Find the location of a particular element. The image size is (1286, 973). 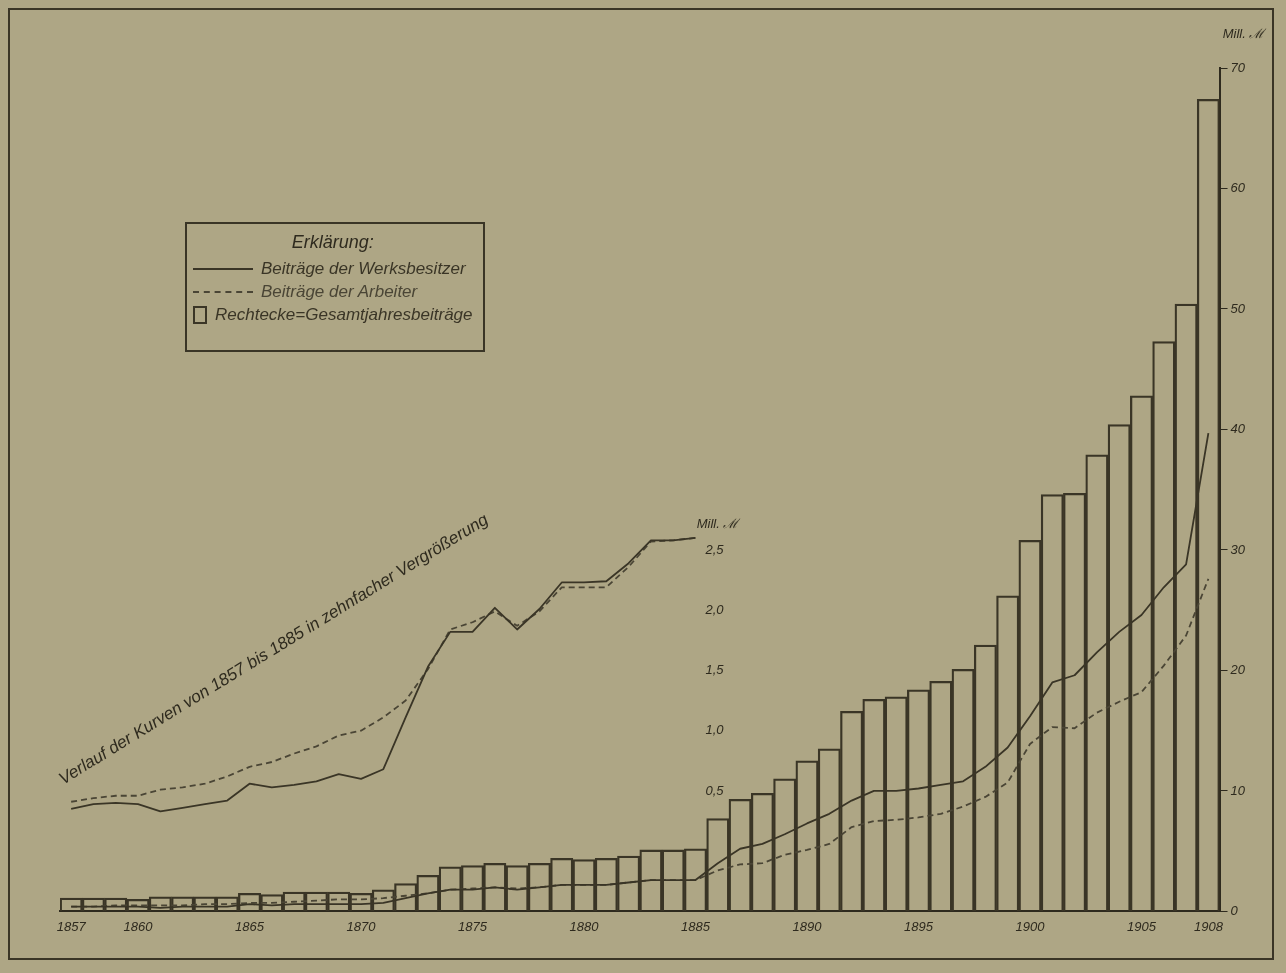

x-tick-label: 1895 is located at coordinates (919, 926).